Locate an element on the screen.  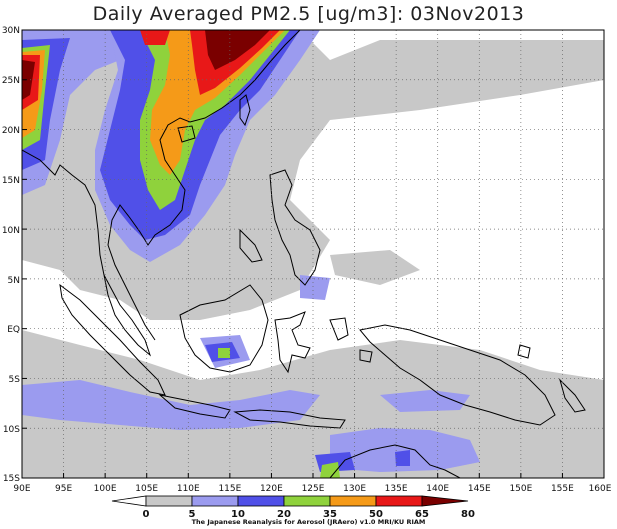
lat-label: 10S is located at coordinates (11, 430).